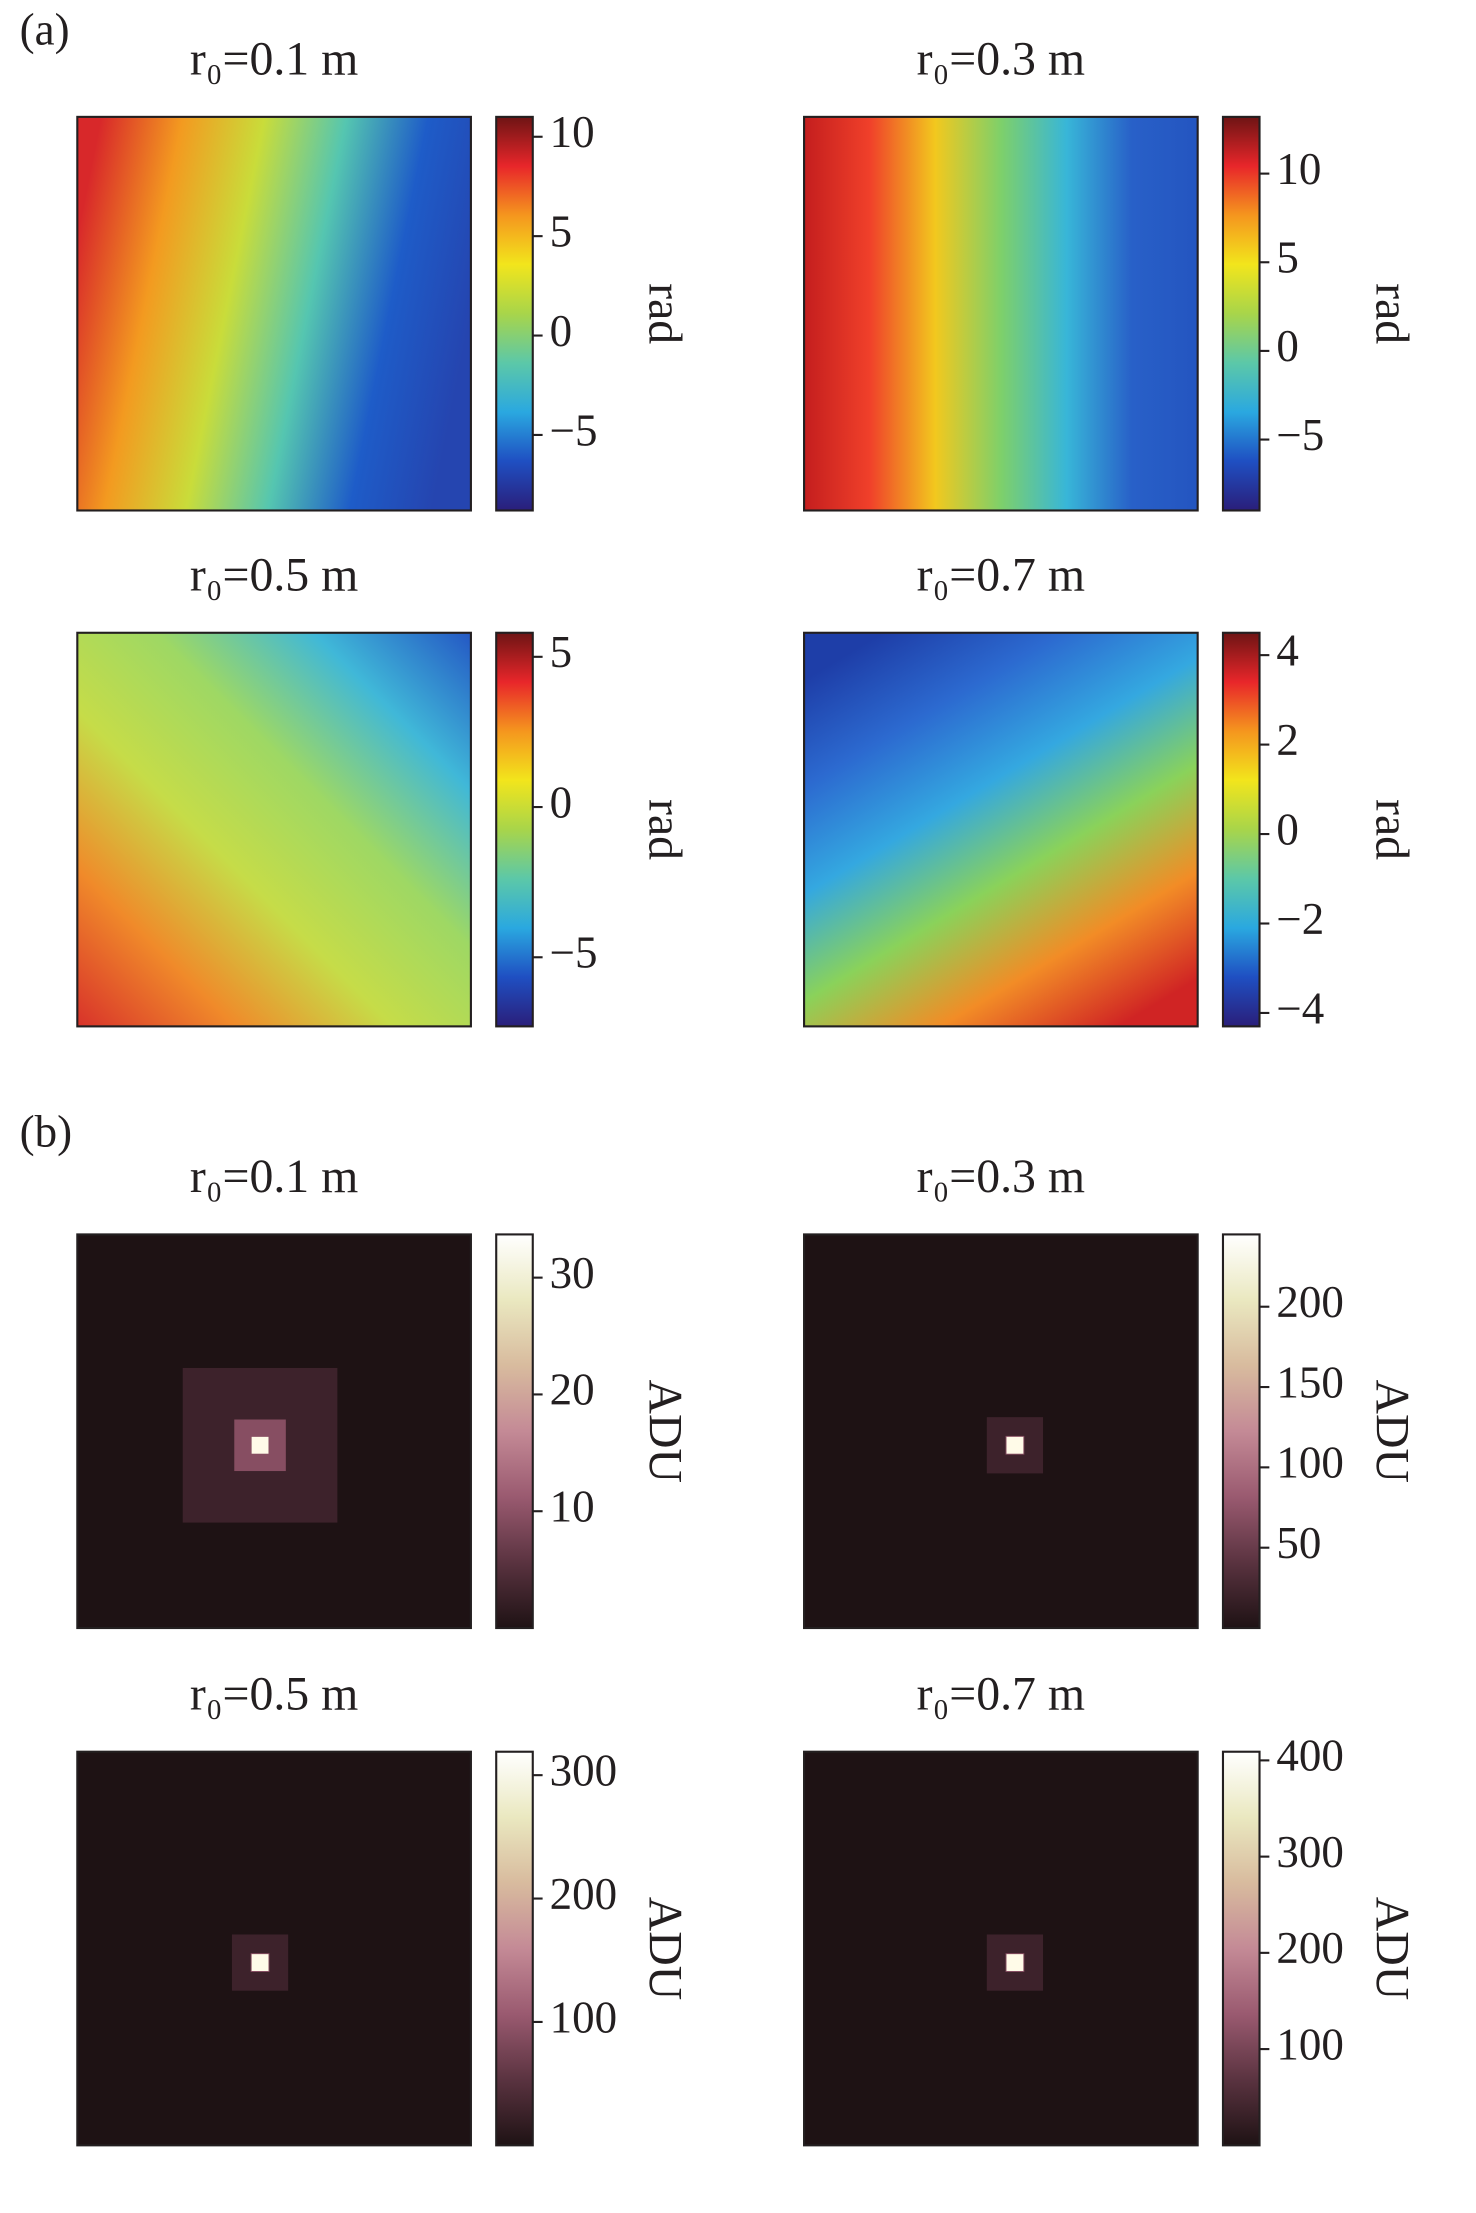 Image resolution: width=1476 pixels, height=2213 pixels. I want to click on colorbar-tick-label: 400, so click(1309, 1756).